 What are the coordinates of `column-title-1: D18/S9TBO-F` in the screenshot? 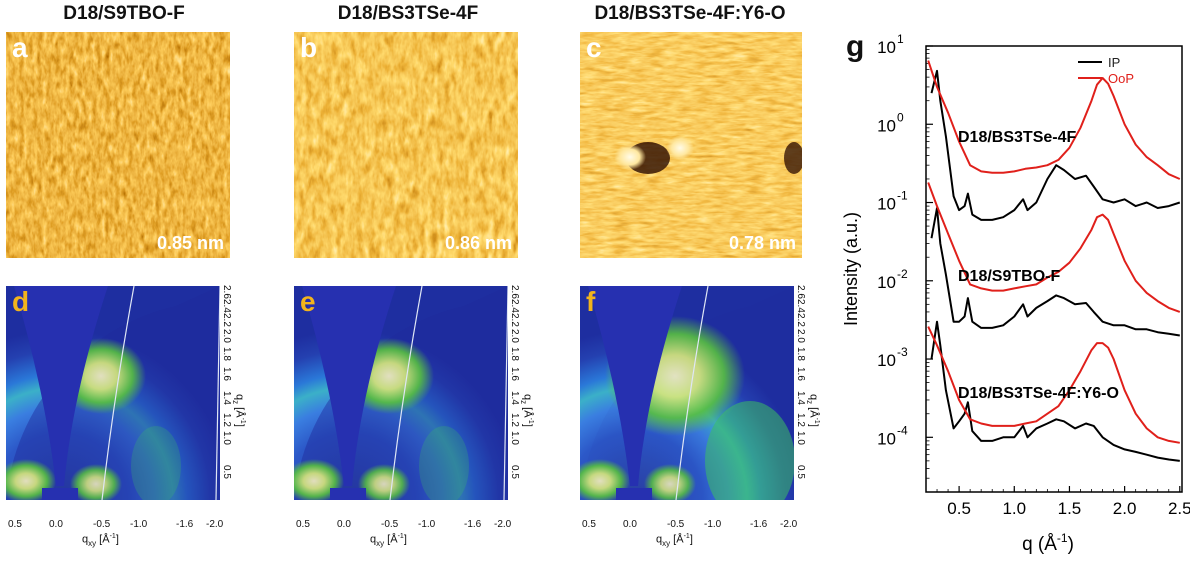 It's located at (124, 13).